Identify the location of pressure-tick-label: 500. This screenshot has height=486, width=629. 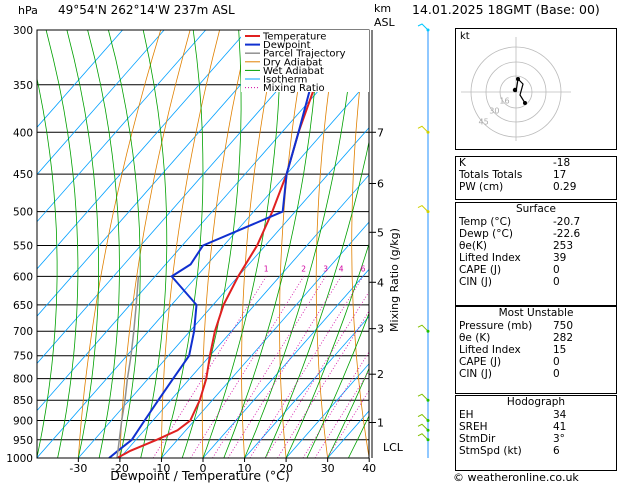
(23, 213).